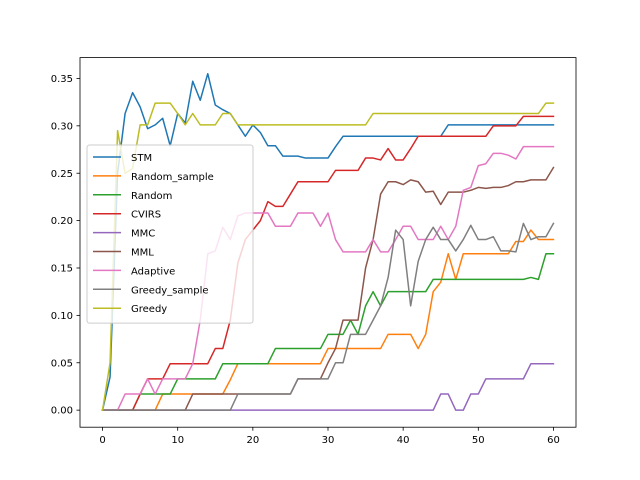 The width and height of the screenshot is (640, 480). What do you see at coordinates (177, 440) in the screenshot?
I see `x-tick-label: 10` at bounding box center [177, 440].